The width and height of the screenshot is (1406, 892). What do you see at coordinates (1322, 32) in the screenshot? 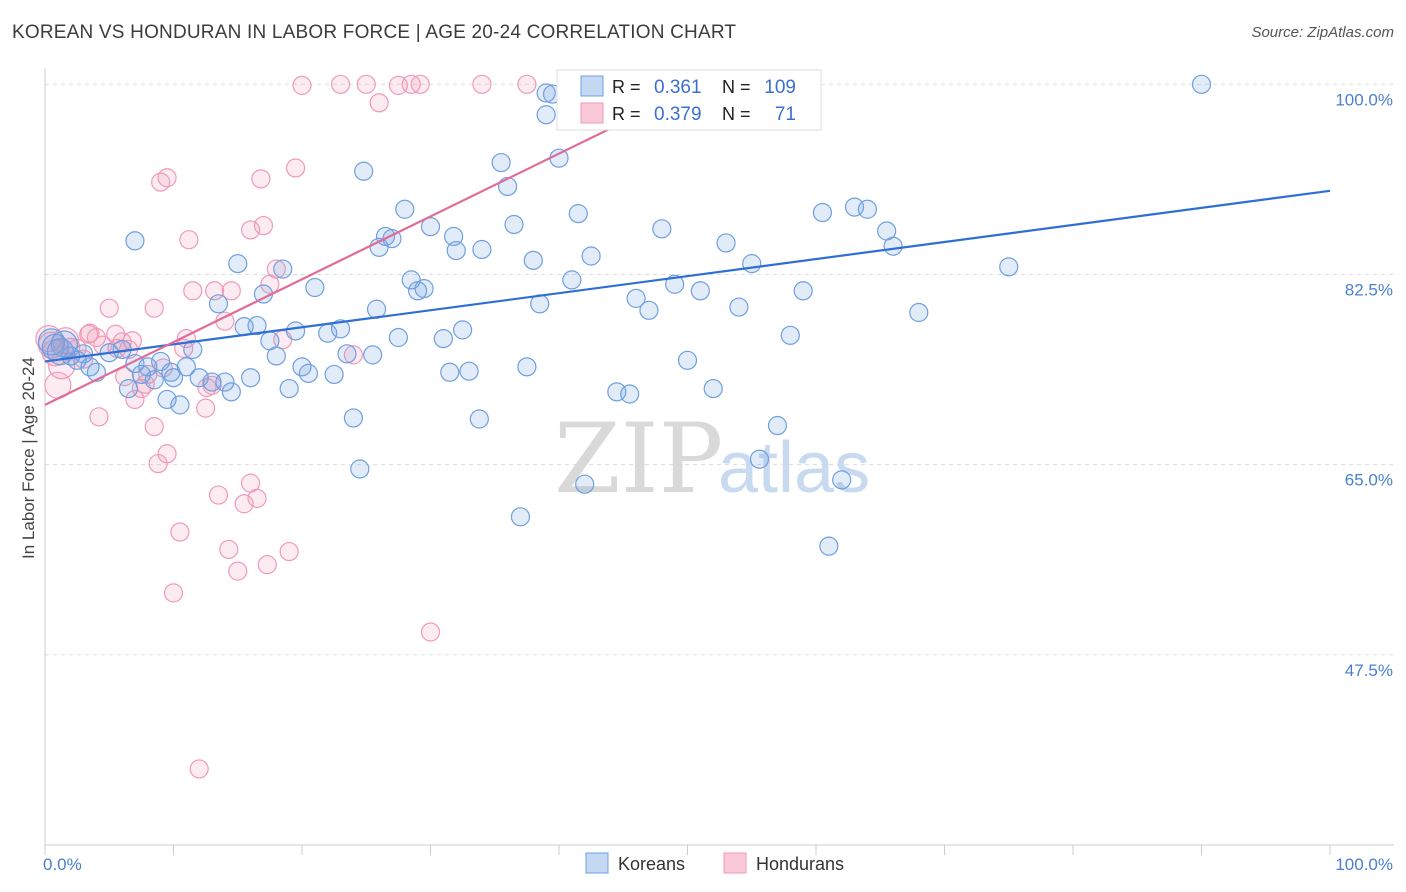
I see `source-label: Source: ZipAtlas.com` at bounding box center [1322, 32].